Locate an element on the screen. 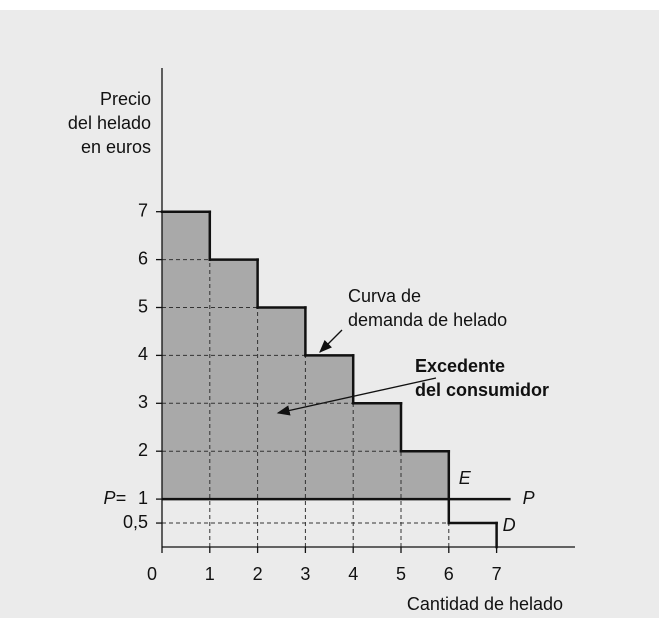 The height and width of the screenshot is (618, 659). top-margin is located at coordinates (329, 5).